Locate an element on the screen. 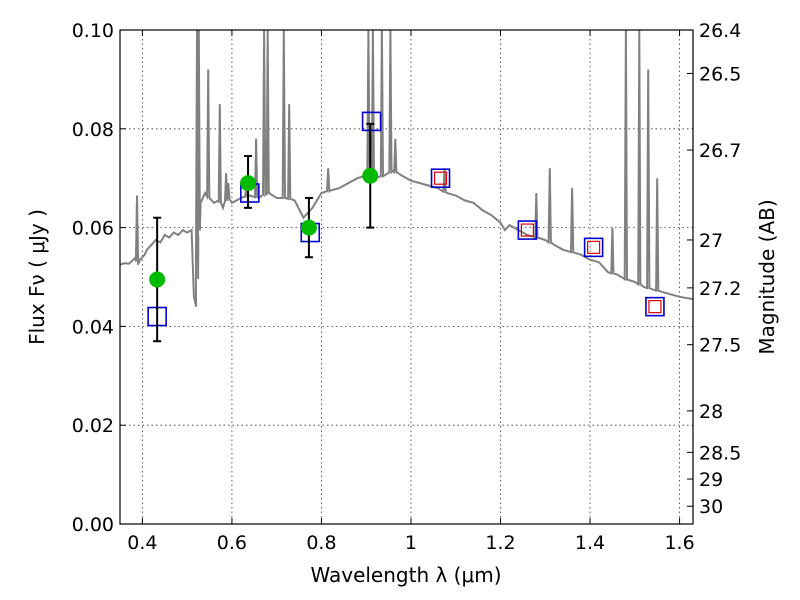 The height and width of the screenshot is (600, 800). y-tick-label: 0.08 is located at coordinates (93, 130).